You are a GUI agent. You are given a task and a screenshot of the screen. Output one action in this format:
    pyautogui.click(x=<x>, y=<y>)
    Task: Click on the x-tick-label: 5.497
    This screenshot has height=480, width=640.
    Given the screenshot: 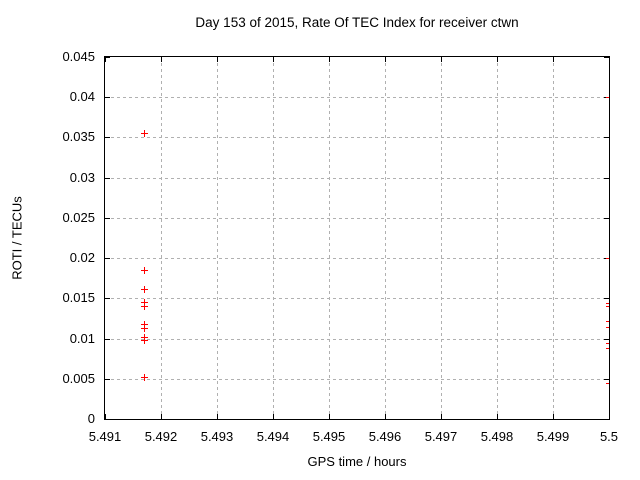 What is the action you would take?
    pyautogui.click(x=441, y=436)
    